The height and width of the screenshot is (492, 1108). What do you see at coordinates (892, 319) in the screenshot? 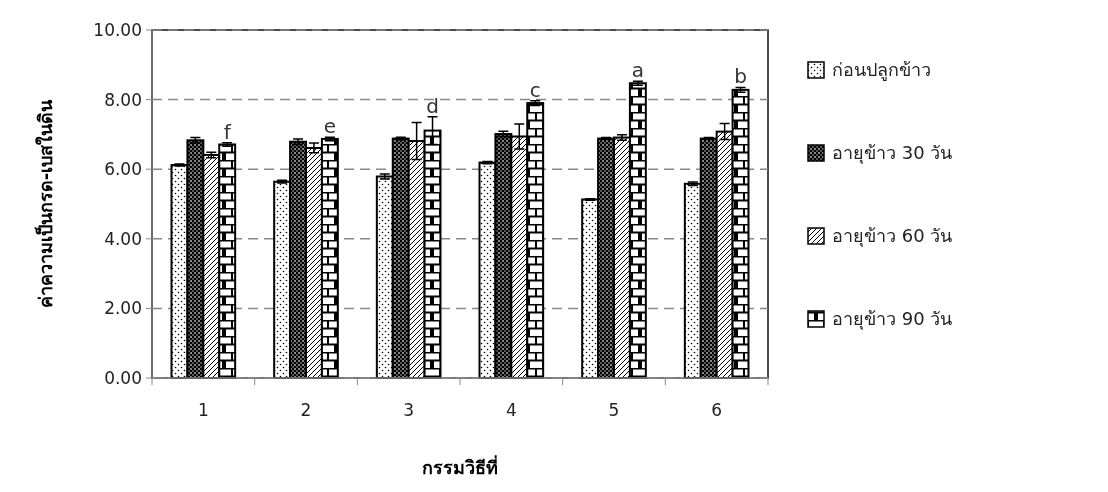
I see `legend-label: อายุข้าว 90 วัน` at bounding box center [892, 319].